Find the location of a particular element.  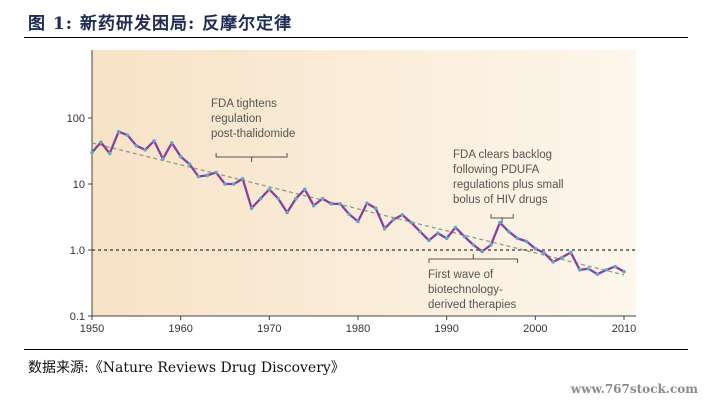

source-note: 数据来源:《Nature Reviews Drug Discovery》 is located at coordinates (186, 368).